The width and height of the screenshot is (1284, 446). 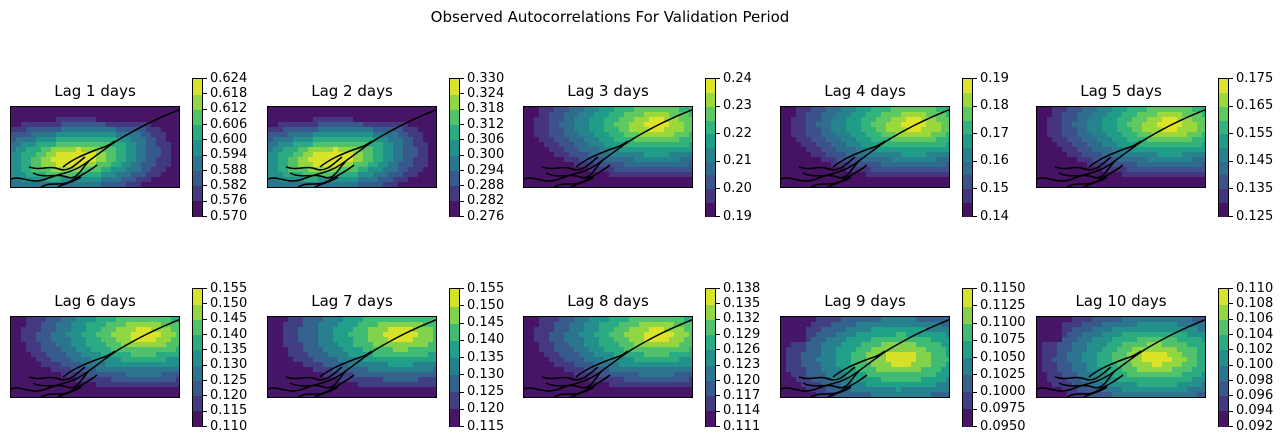 I want to click on colorbar-segment, so click(x=197, y=373).